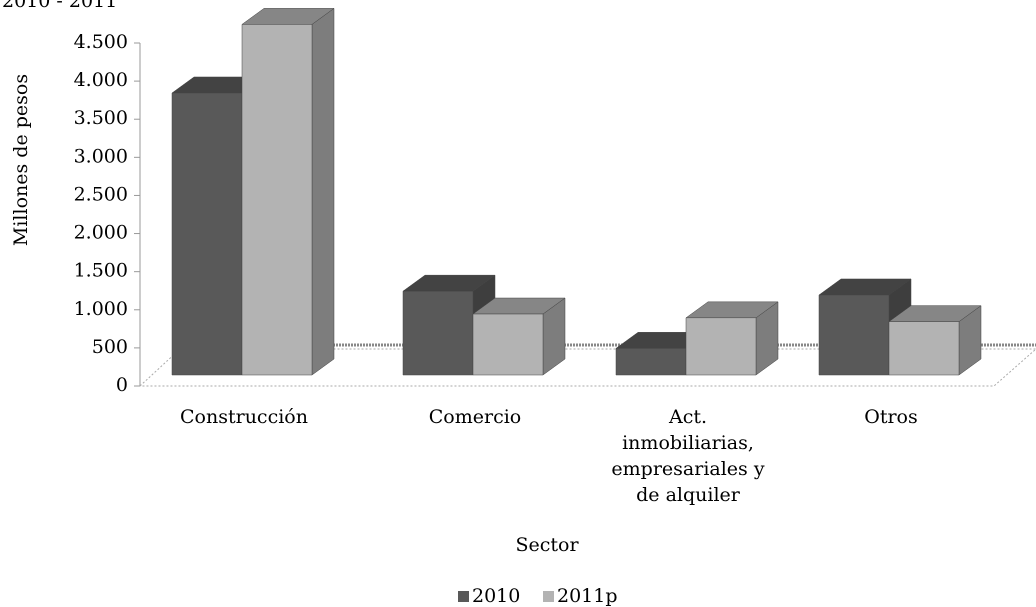  I want to click on y-tick-label: 3.000, so click(101, 156).